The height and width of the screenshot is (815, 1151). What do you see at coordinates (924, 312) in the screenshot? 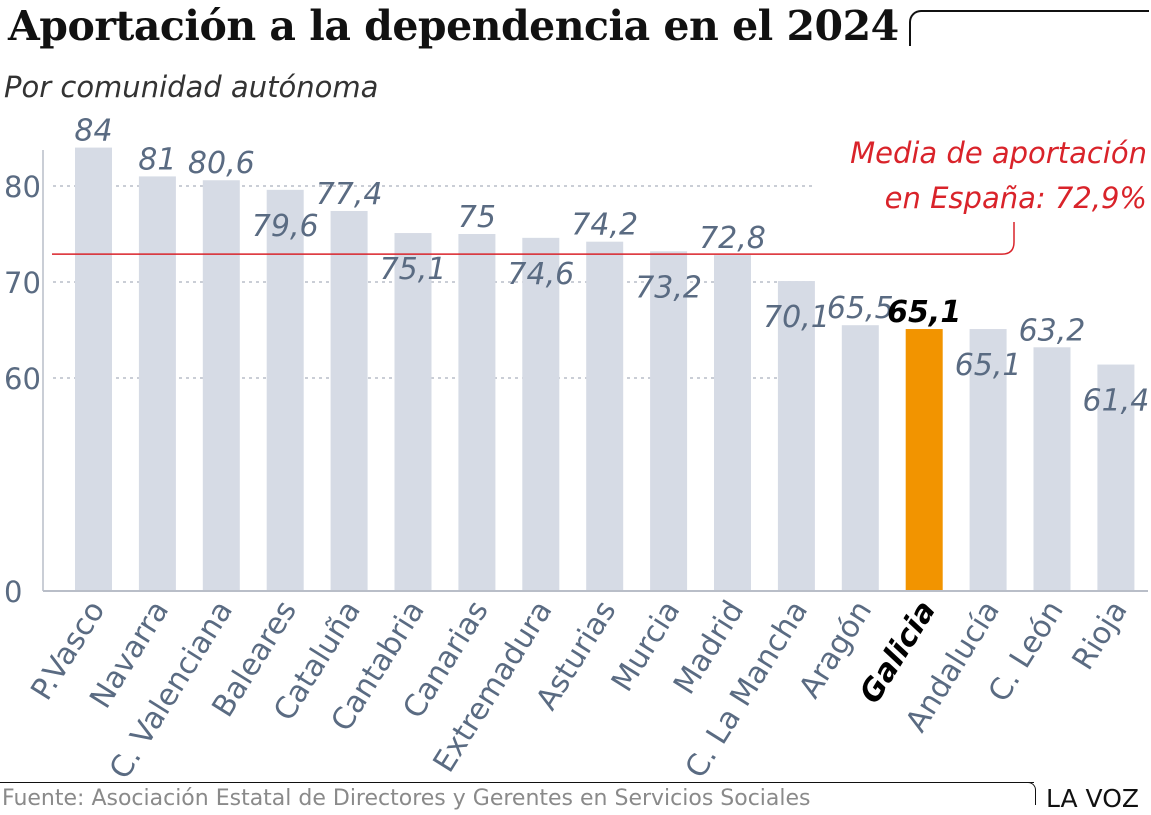
I see `value-label-13: 65,1` at bounding box center [924, 312].